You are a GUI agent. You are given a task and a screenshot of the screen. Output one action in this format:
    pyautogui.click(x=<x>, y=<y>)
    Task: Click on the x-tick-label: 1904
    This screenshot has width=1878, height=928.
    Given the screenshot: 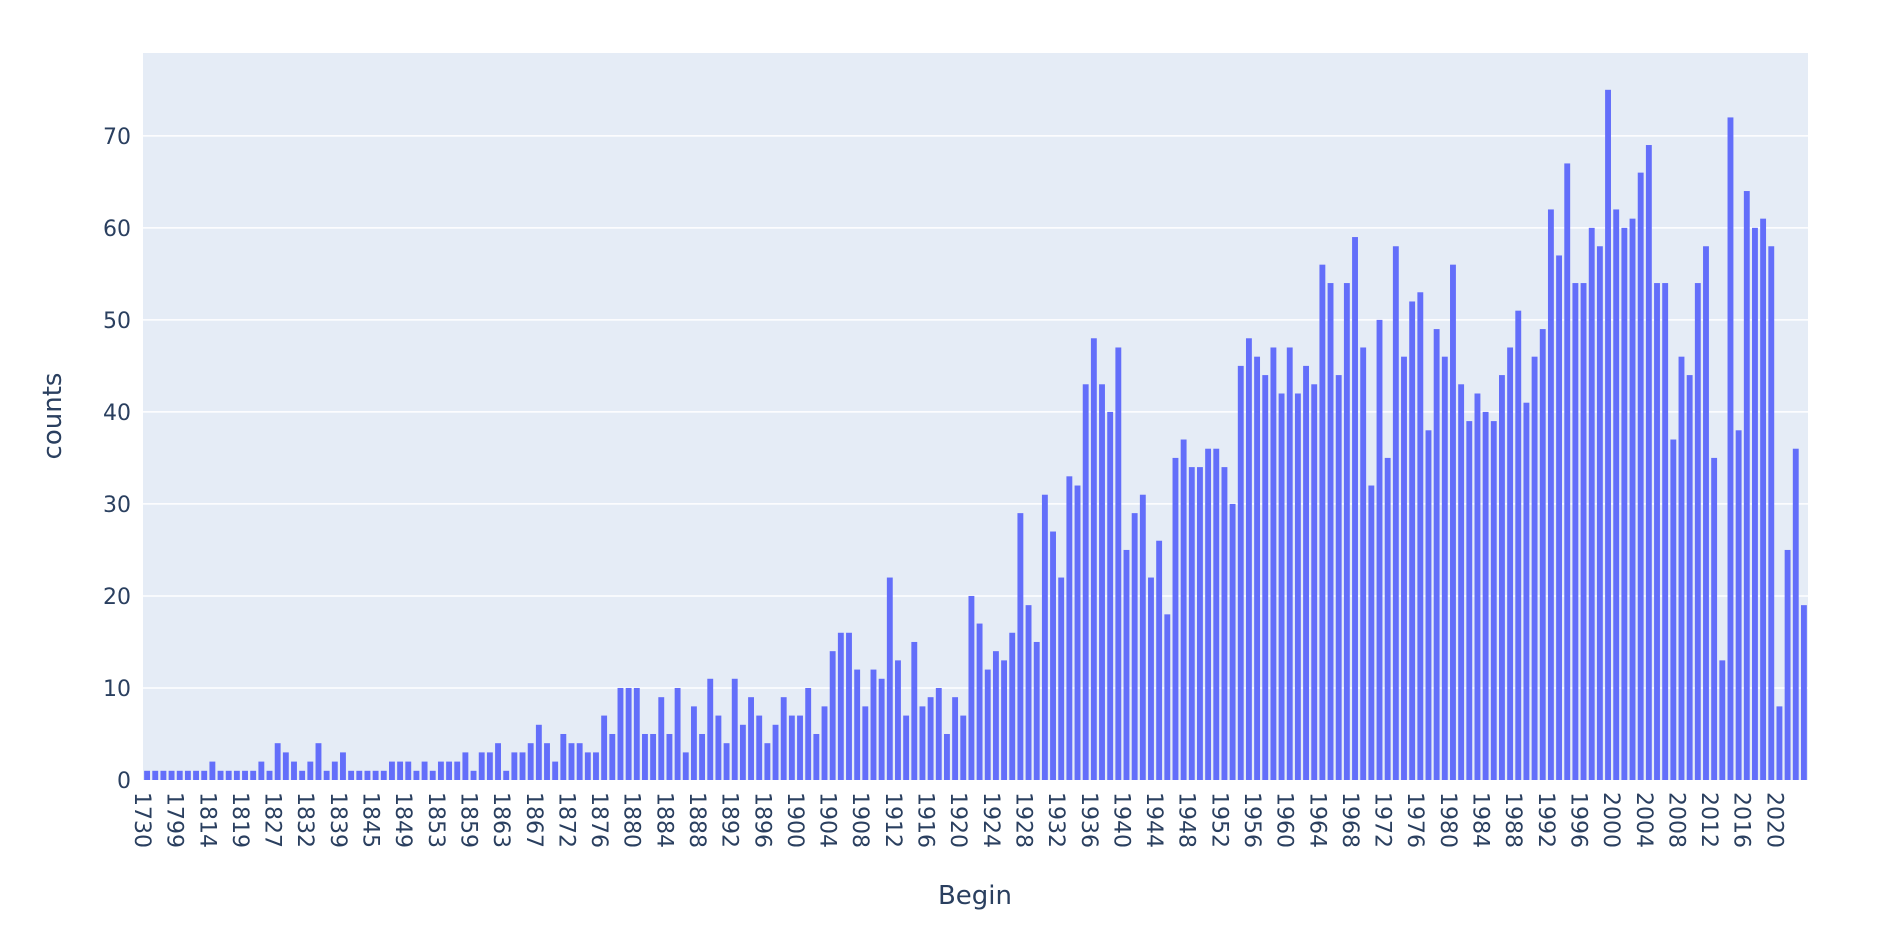 What is the action you would take?
    pyautogui.click(x=827, y=820)
    